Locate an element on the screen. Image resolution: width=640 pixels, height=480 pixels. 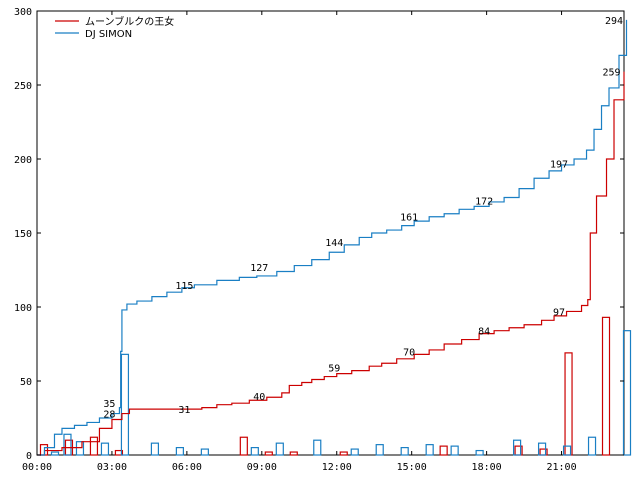
y-tick-label: 0 is located at coordinates (29, 456).